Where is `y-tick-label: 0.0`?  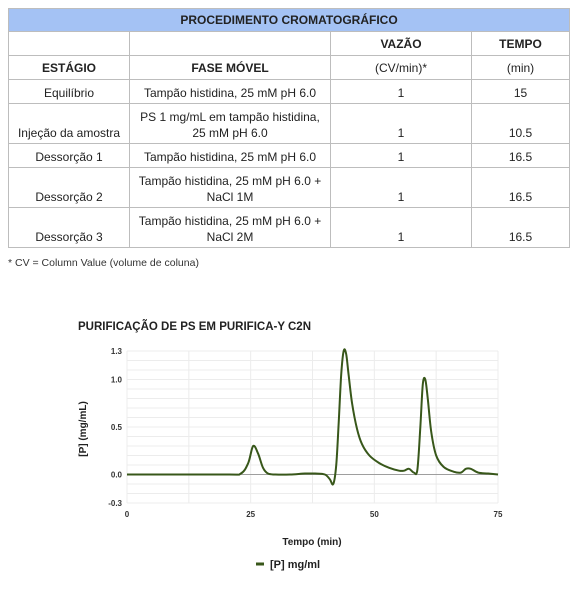 y-tick-label: 0.0 is located at coordinates (117, 475).